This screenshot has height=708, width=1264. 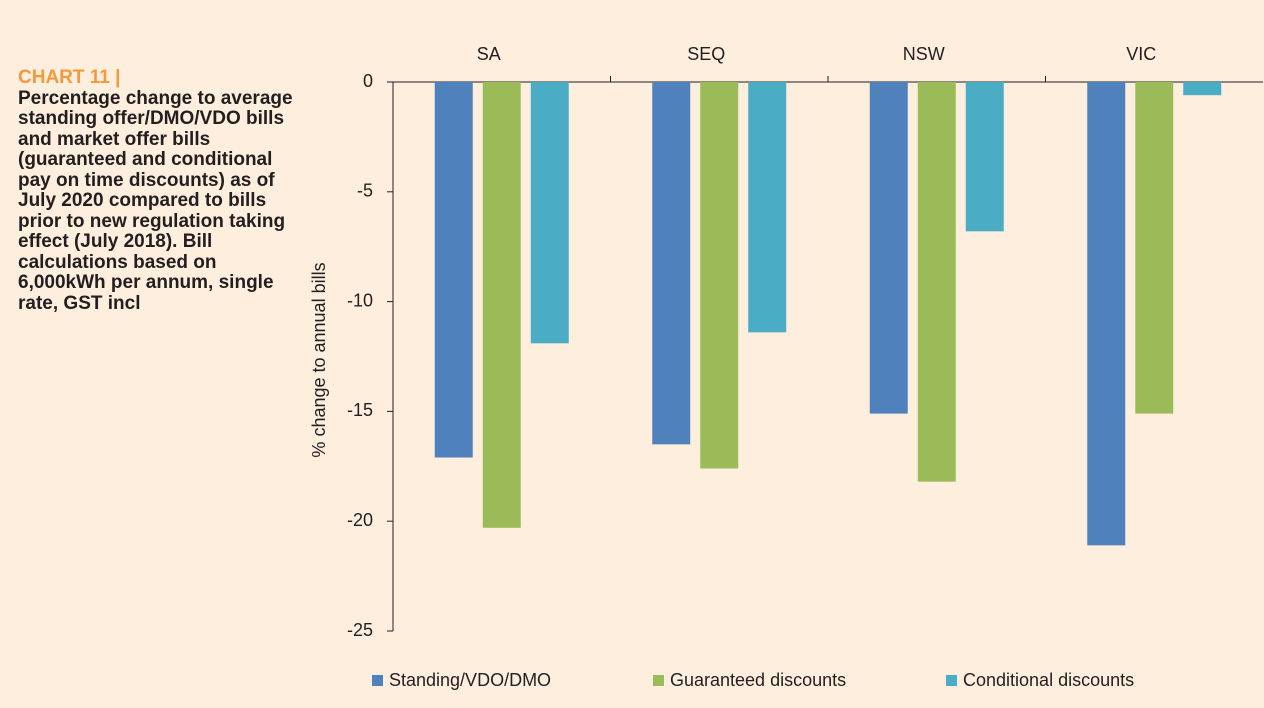 What do you see at coordinates (360, 410) in the screenshot?
I see `y-tick-label: -15` at bounding box center [360, 410].